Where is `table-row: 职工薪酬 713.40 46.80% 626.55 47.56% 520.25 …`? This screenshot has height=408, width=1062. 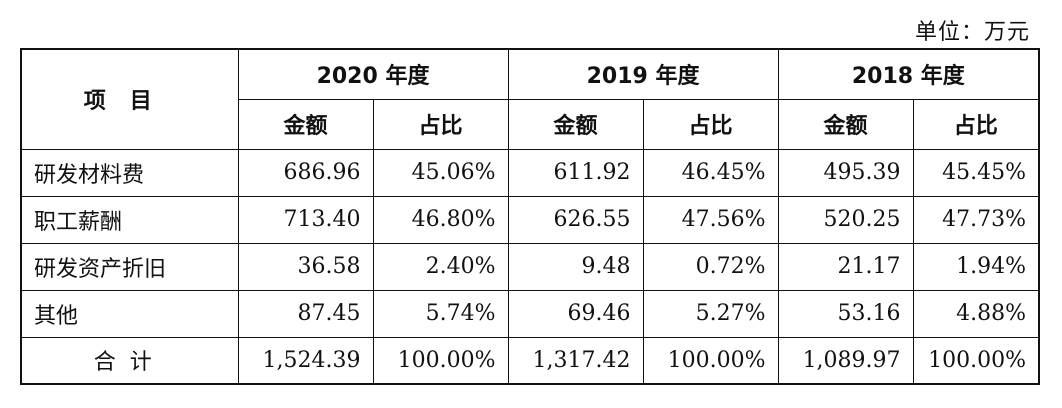
table-row: 职工薪酬 713.40 46.80% 626.55 47.56% 520.25 … is located at coordinates (530, 219).